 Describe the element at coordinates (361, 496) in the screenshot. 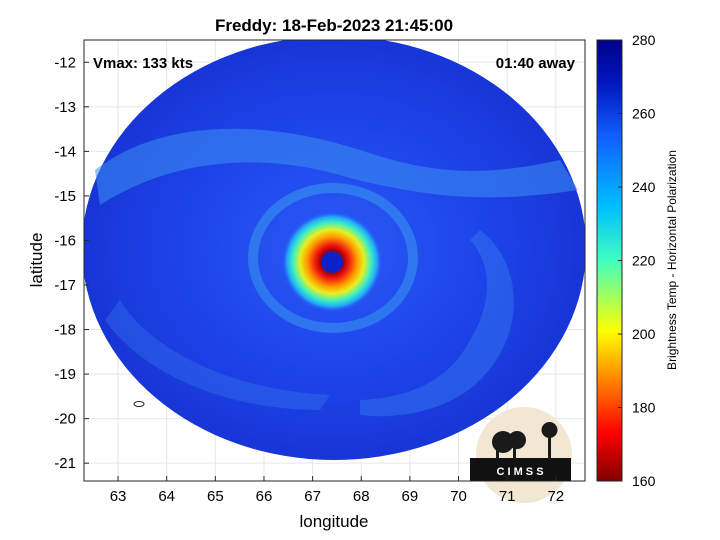

I see `x-tick-label: 68` at that location.